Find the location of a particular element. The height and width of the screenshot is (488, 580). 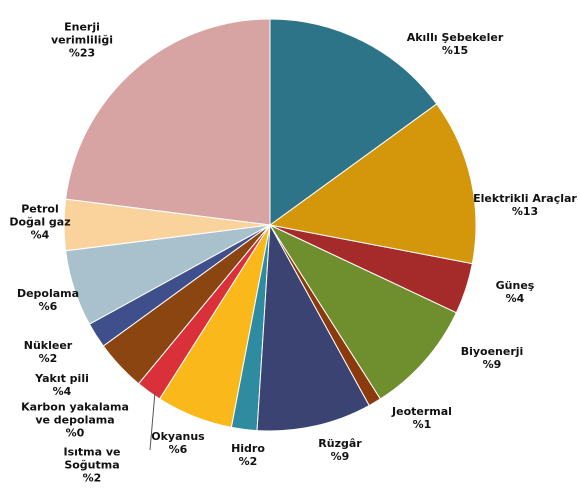

category-label: Akıllı Şebekeler is located at coordinates (455, 37).